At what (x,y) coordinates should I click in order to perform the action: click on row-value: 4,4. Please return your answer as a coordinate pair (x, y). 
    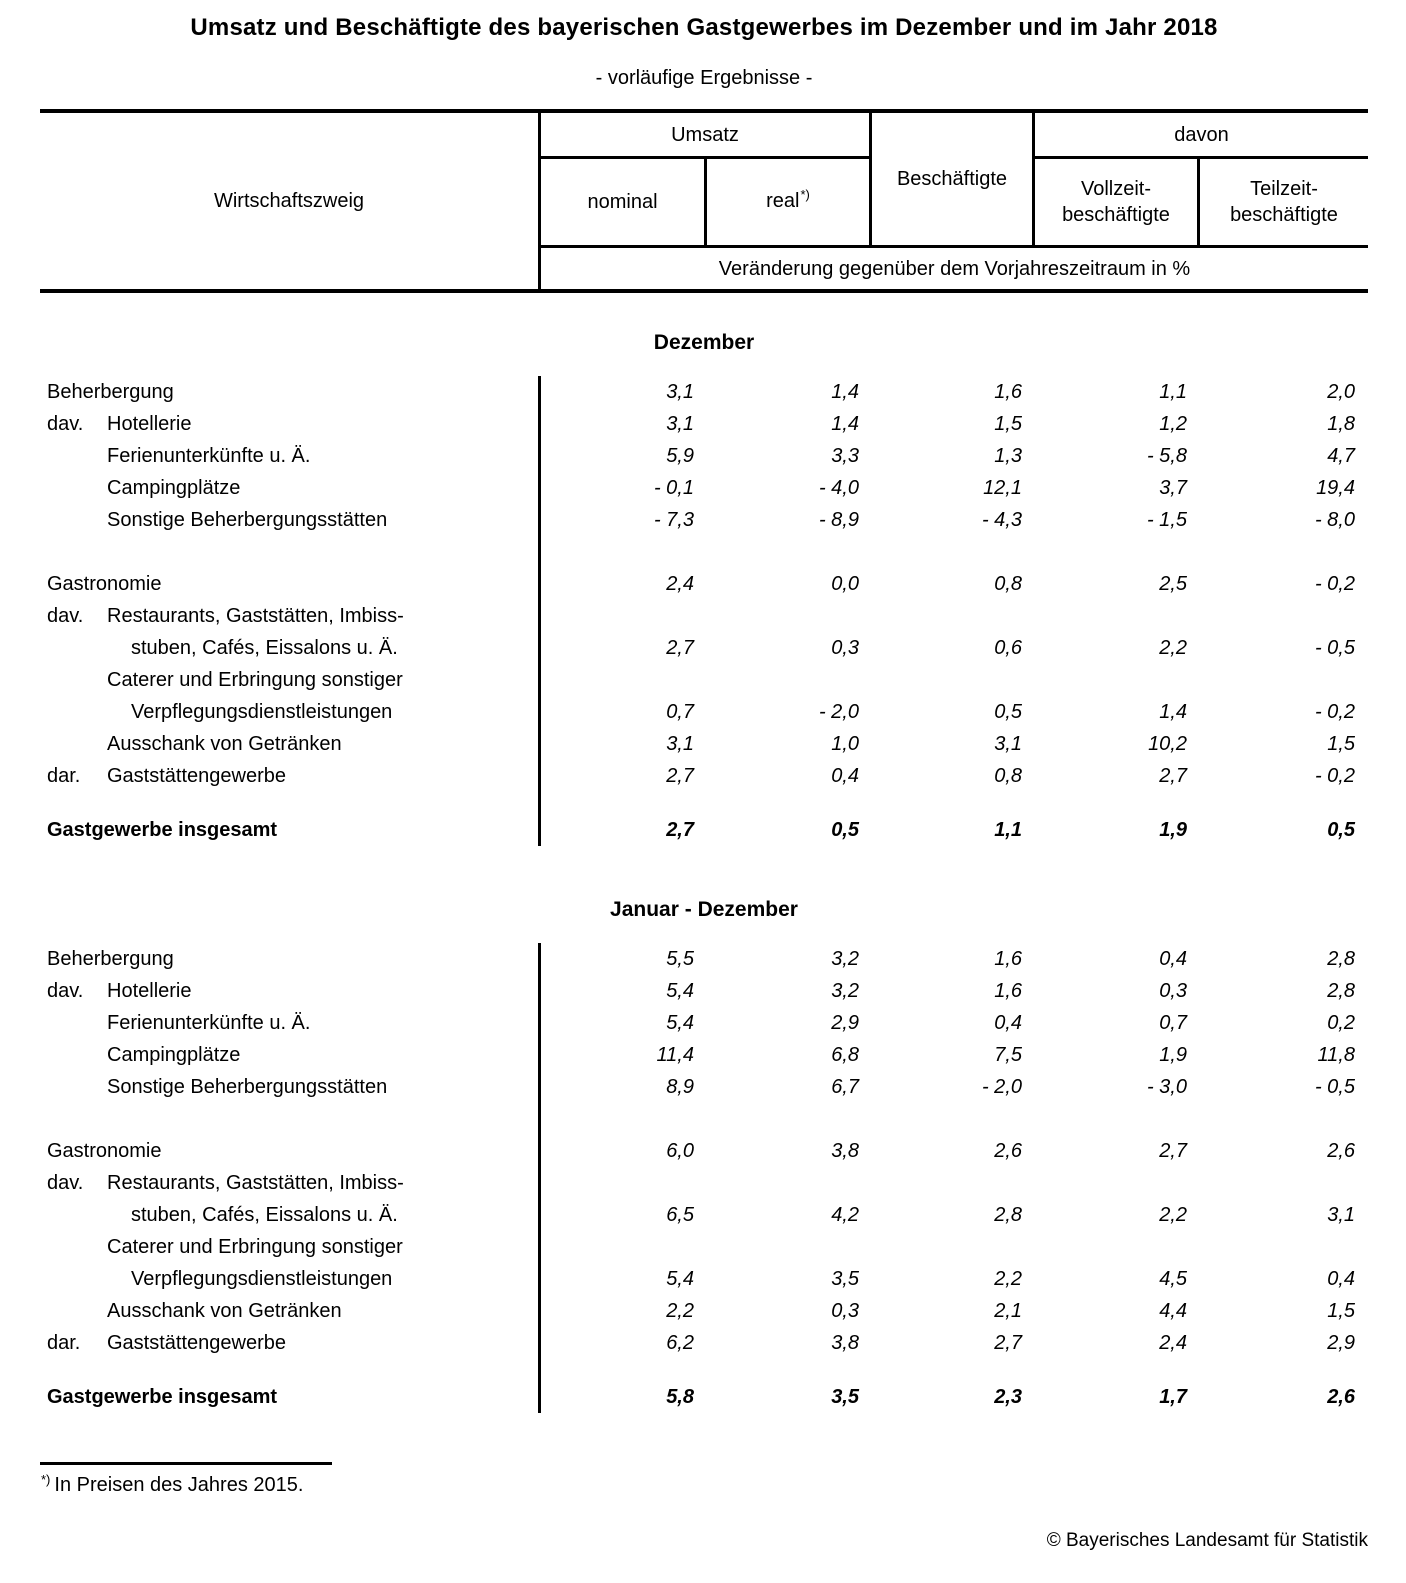
    Looking at the image, I should click on (1173, 1310).